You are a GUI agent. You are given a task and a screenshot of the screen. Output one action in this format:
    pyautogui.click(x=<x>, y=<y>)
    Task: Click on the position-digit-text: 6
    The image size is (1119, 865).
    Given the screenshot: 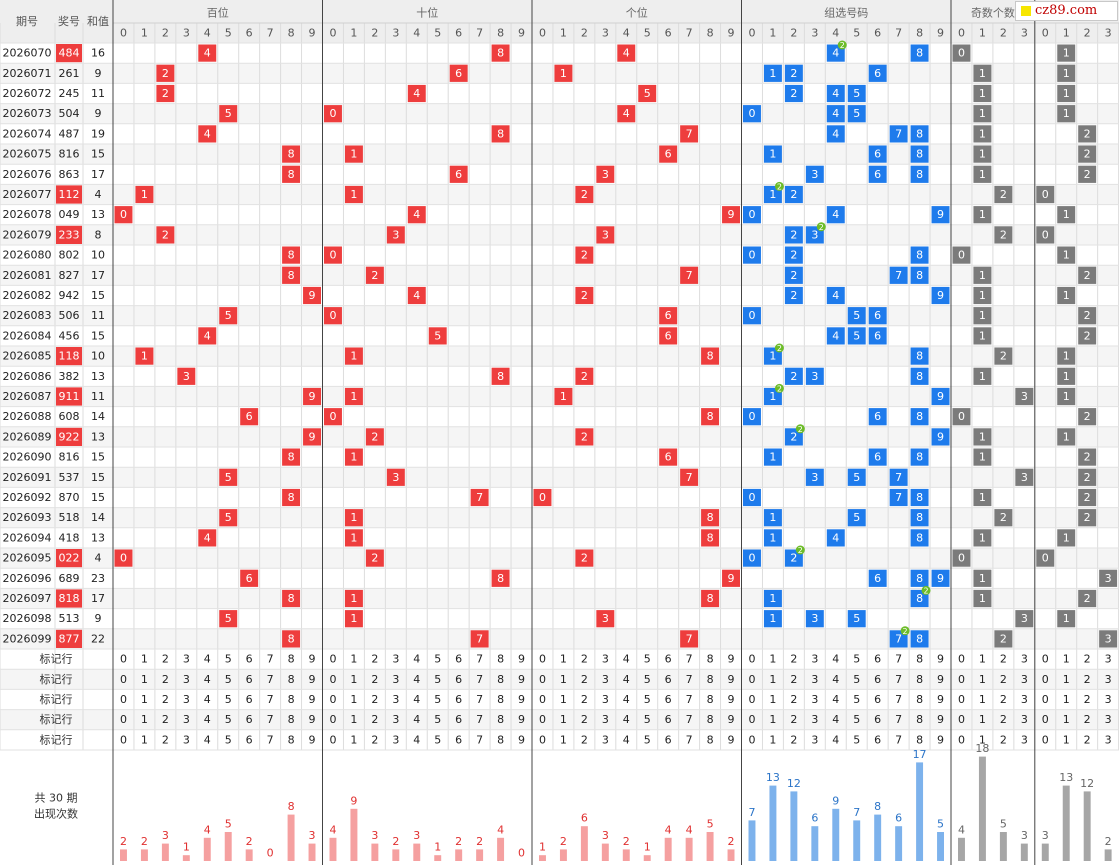 What is the action you would take?
    pyautogui.click(x=249, y=416)
    